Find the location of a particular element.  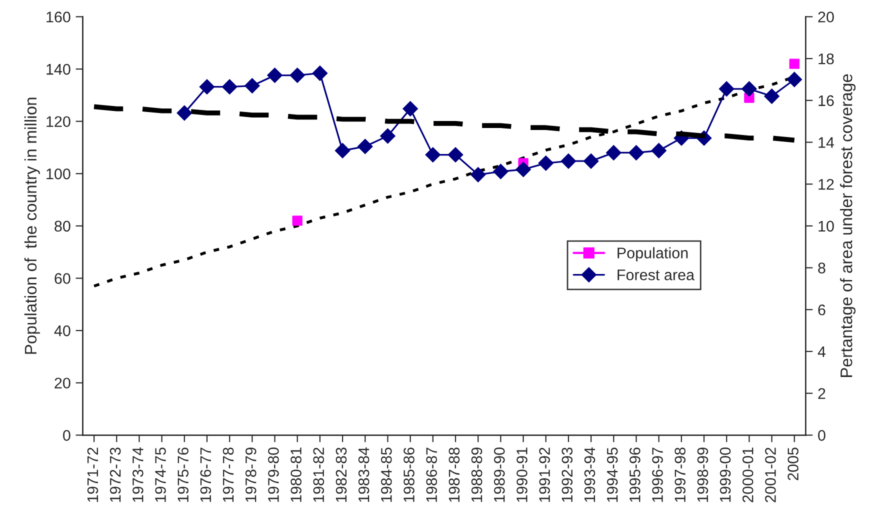

y2-tick-label: 10 is located at coordinates (826, 226).